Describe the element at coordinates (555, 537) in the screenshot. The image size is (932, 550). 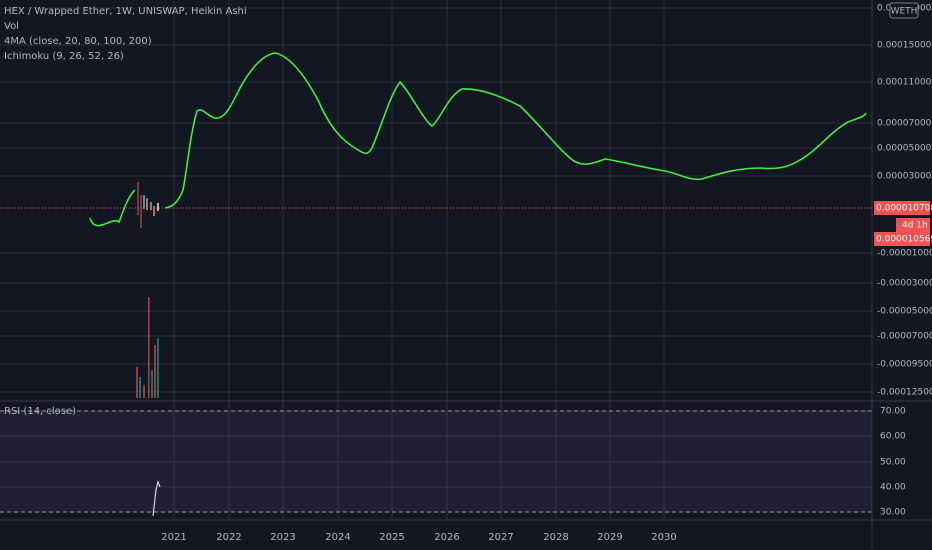
I see `time-label: 2028` at that location.